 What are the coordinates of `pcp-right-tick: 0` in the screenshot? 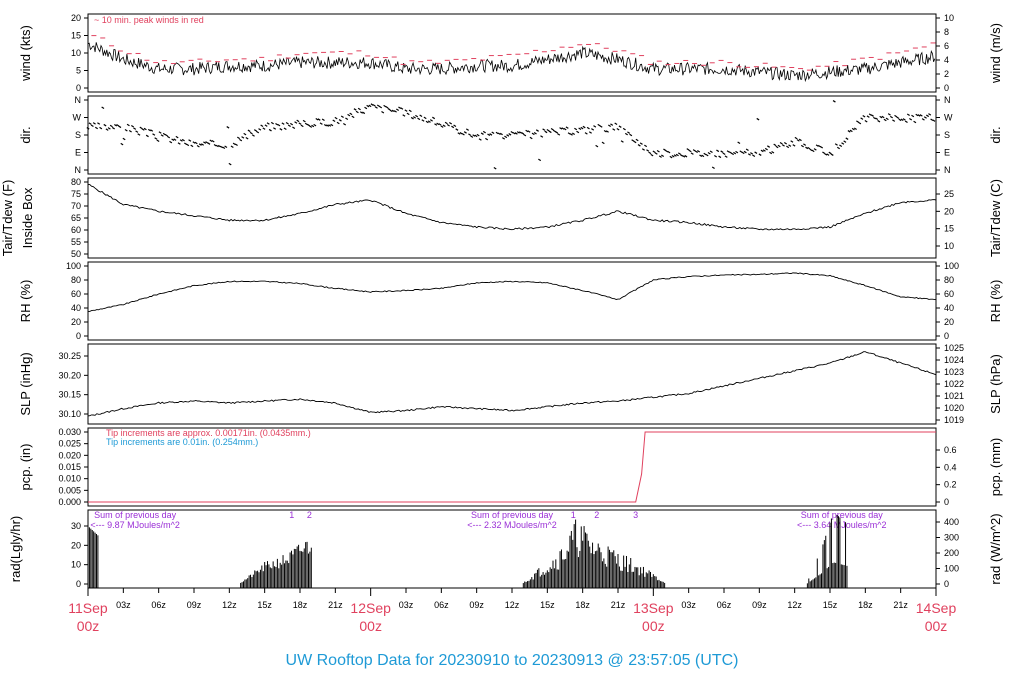 It's located at (946, 502).